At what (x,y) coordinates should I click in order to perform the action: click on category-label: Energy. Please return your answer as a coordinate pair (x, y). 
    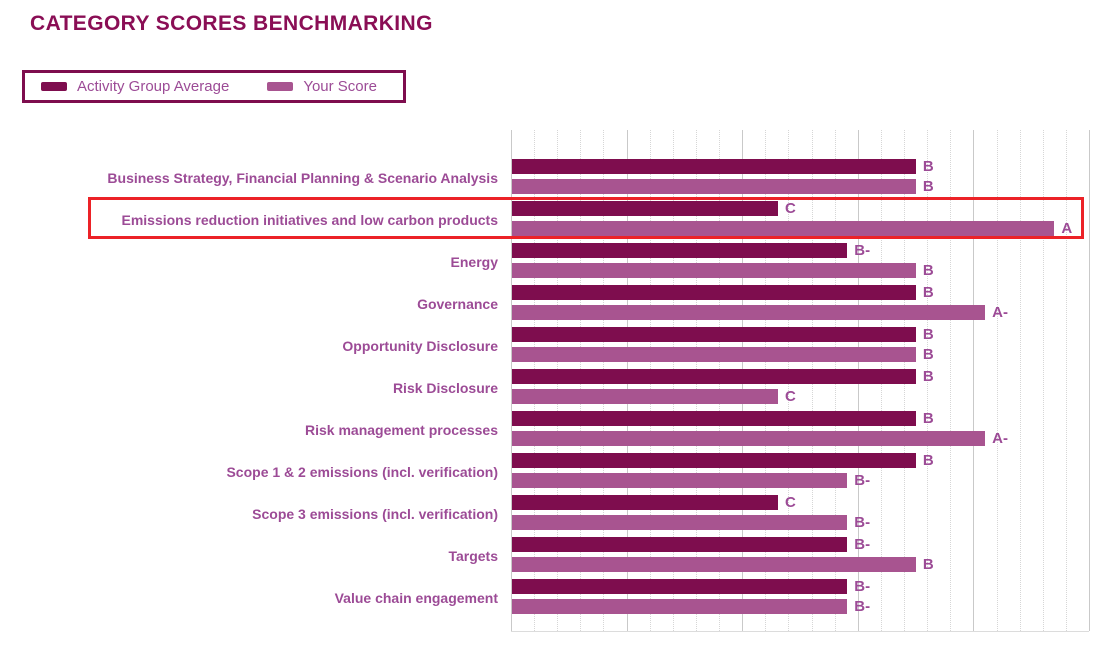
    Looking at the image, I should click on (474, 262).